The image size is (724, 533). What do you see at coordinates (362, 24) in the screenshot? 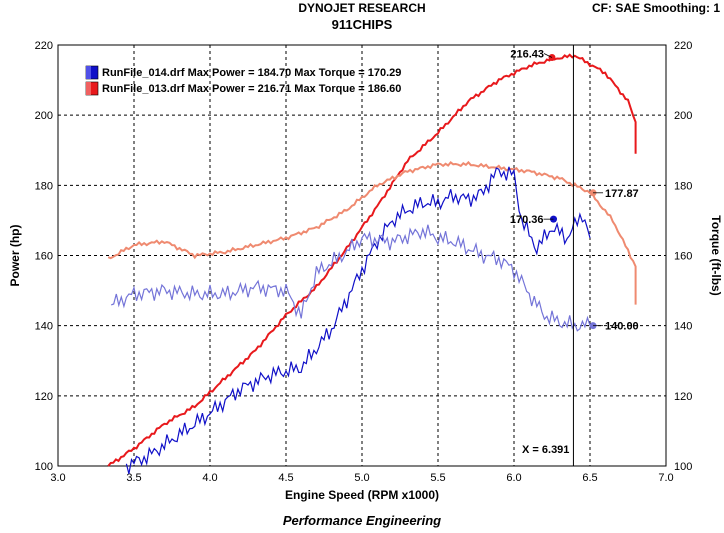
I see `chart-subtitle: 911CHIPS` at bounding box center [362, 24].